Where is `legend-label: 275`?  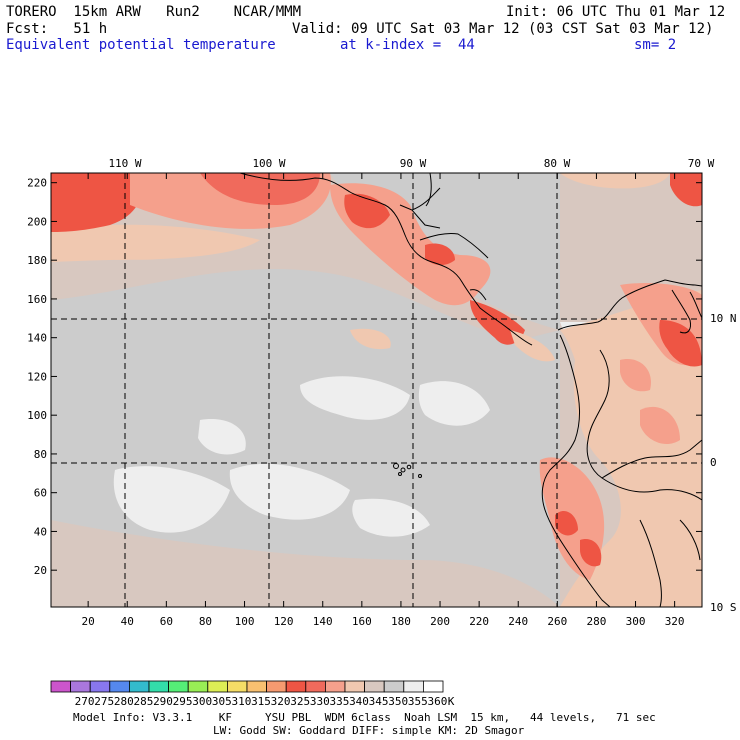
legend-label: 275 is located at coordinates (104, 701).